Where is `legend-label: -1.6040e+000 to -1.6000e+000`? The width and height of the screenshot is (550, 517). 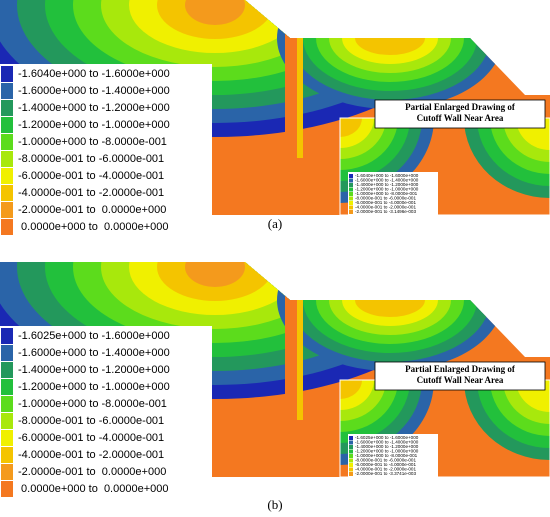
legend-label: -1.6040e+000 to -1.6000e+000 is located at coordinates (94, 74).